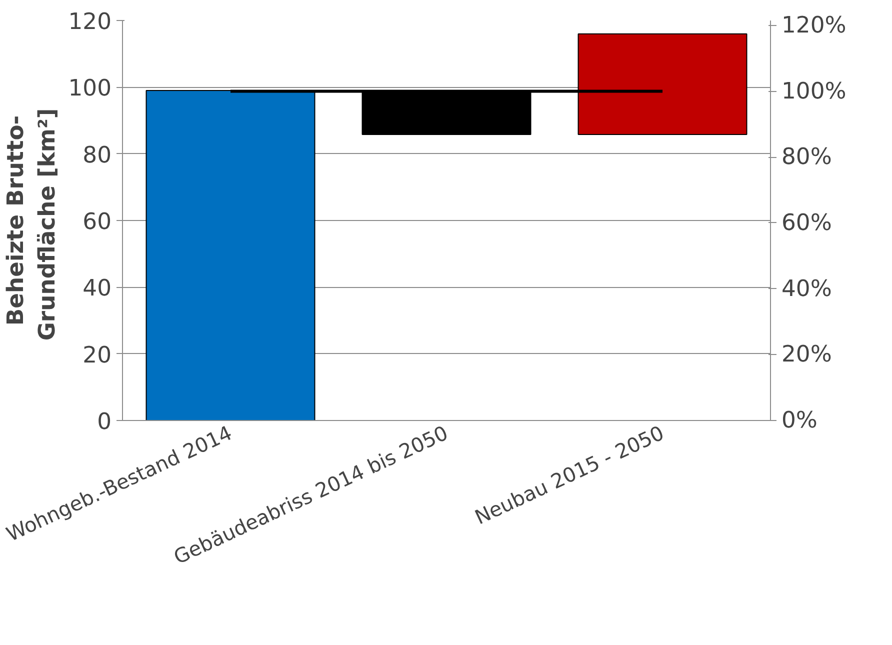 The width and height of the screenshot is (892, 645). What do you see at coordinates (97, 222) in the screenshot?
I see `y-tick-label: 60` at bounding box center [97, 222].